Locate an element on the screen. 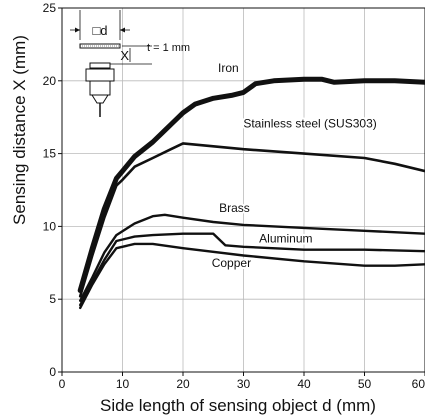 The height and width of the screenshot is (419, 425). y-axis-title: Sensing distance X (mm) is located at coordinates (19, 130).